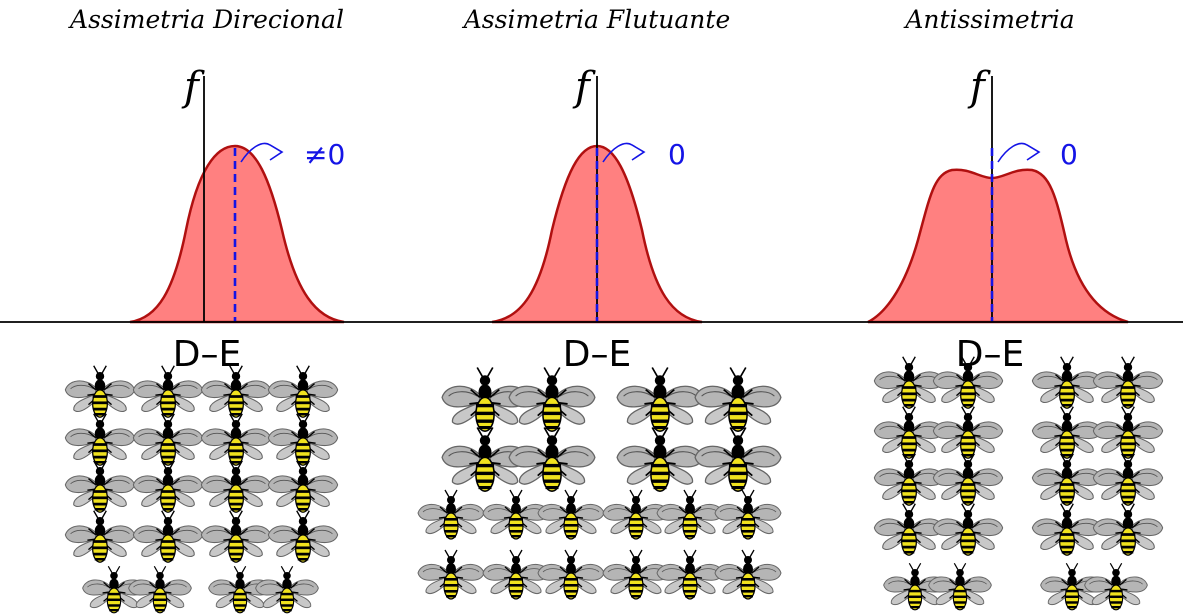 The width and height of the screenshot is (1183, 615). Describe the element at coordinates (599, 483) in the screenshot. I see `bee-grid-fluctuating` at that location.